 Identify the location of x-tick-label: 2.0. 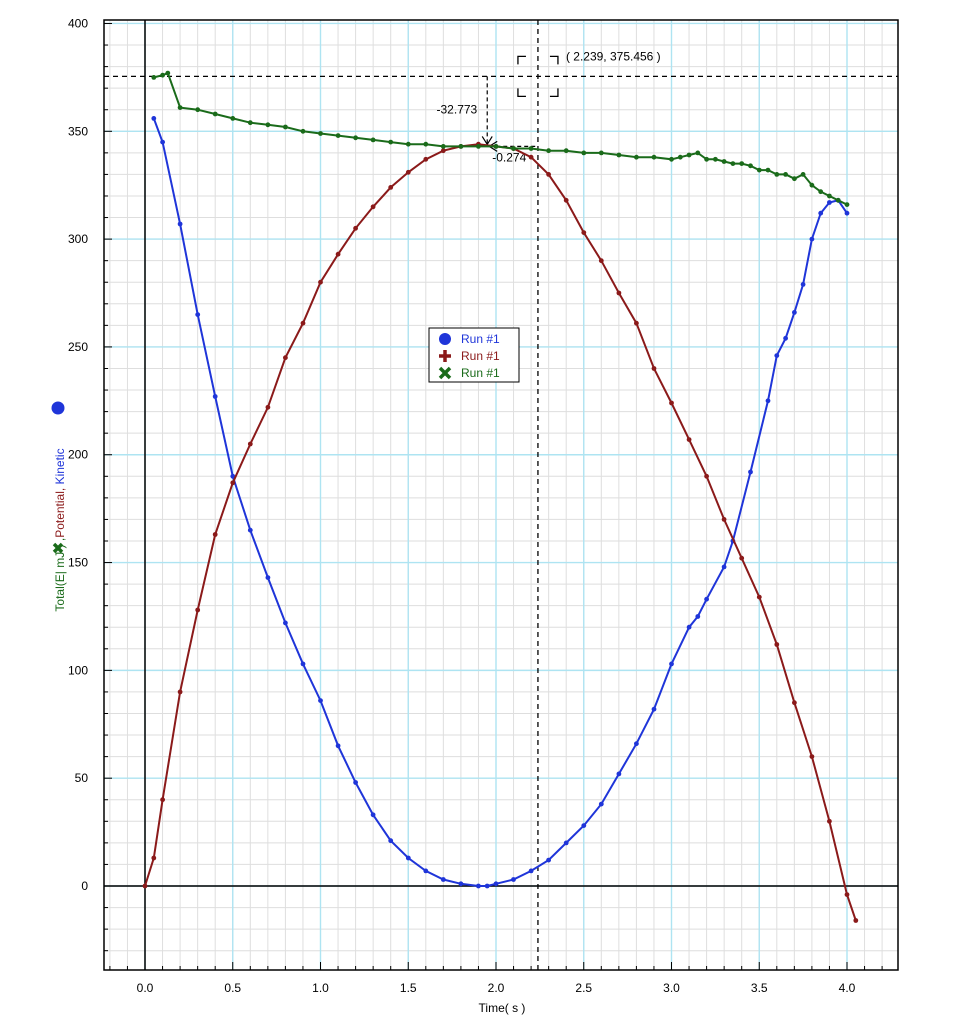
(496, 988).